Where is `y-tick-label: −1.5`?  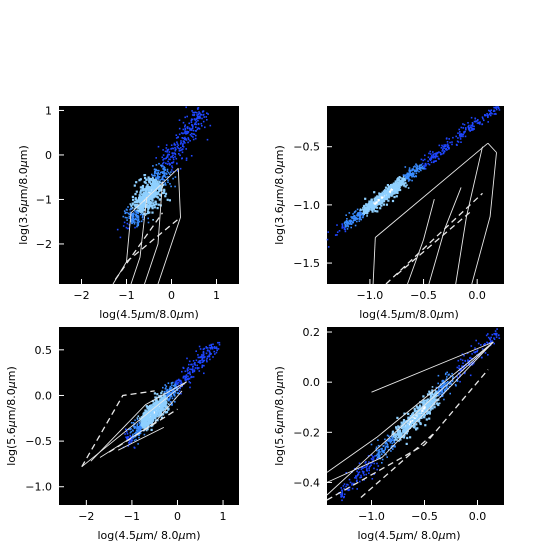
y-tick-label: −1.5 is located at coordinates (306, 263).